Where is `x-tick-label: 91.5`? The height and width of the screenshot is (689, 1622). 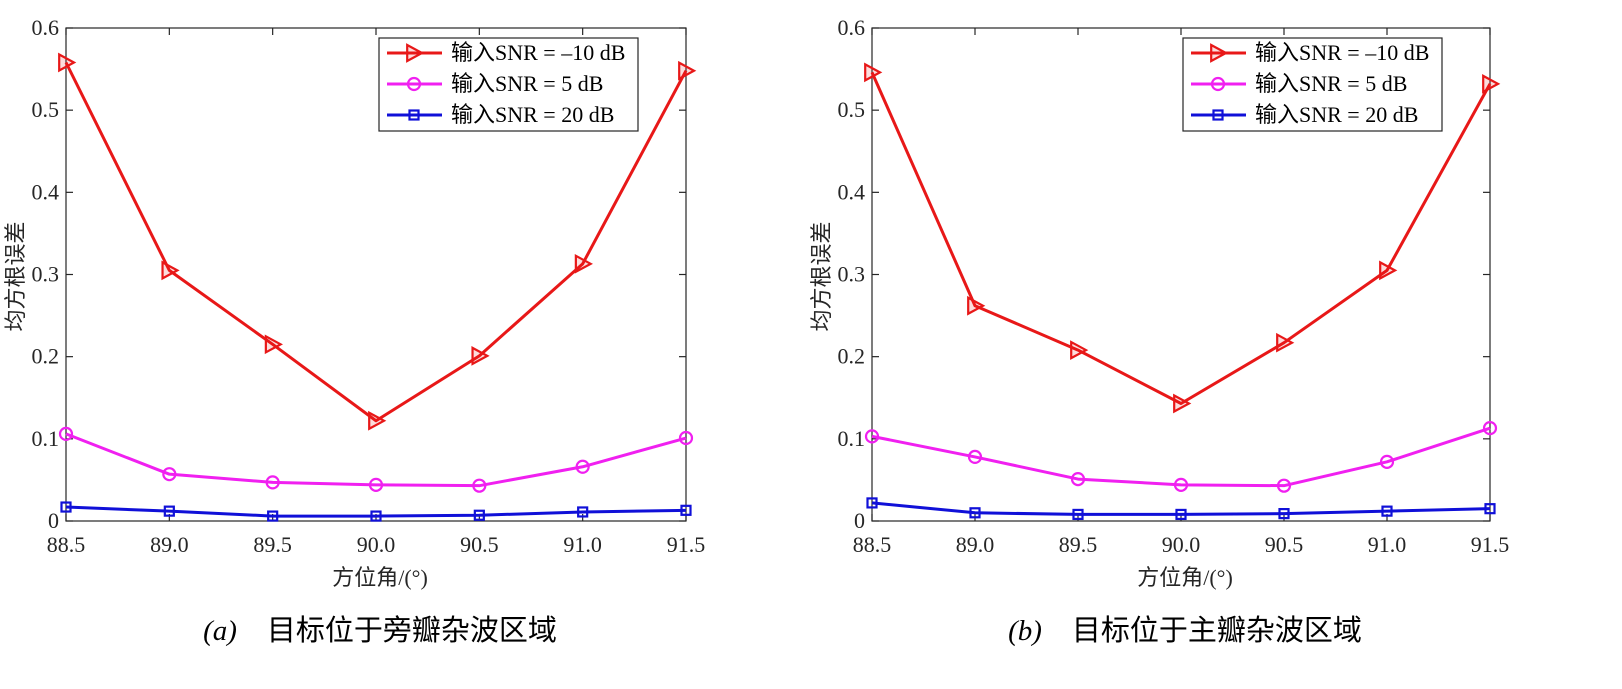 x-tick-label: 91.5 is located at coordinates (1490, 544).